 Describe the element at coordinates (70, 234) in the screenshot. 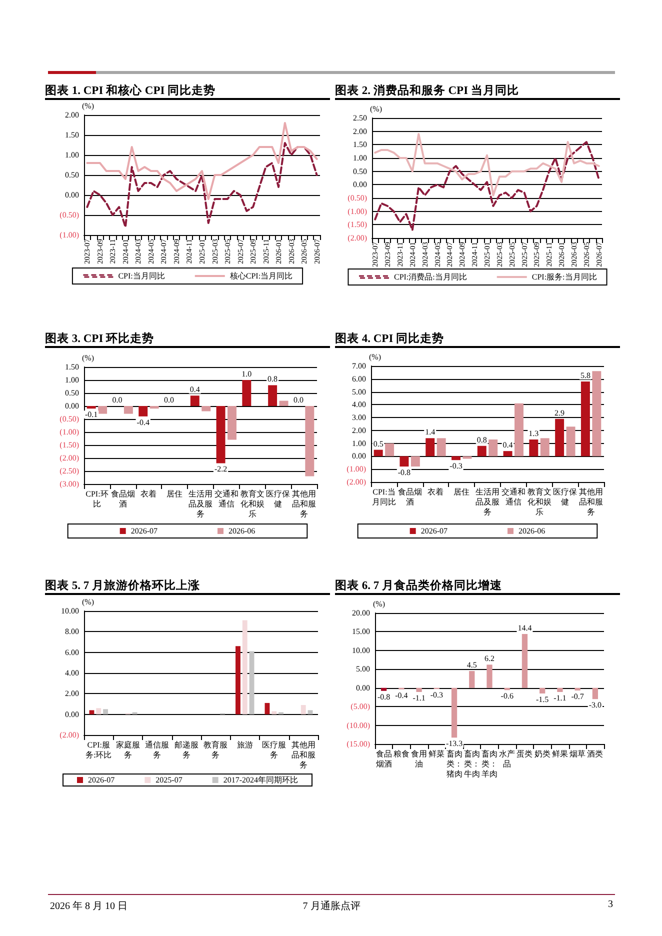

I see `y-tick-label: (1.00)` at that location.